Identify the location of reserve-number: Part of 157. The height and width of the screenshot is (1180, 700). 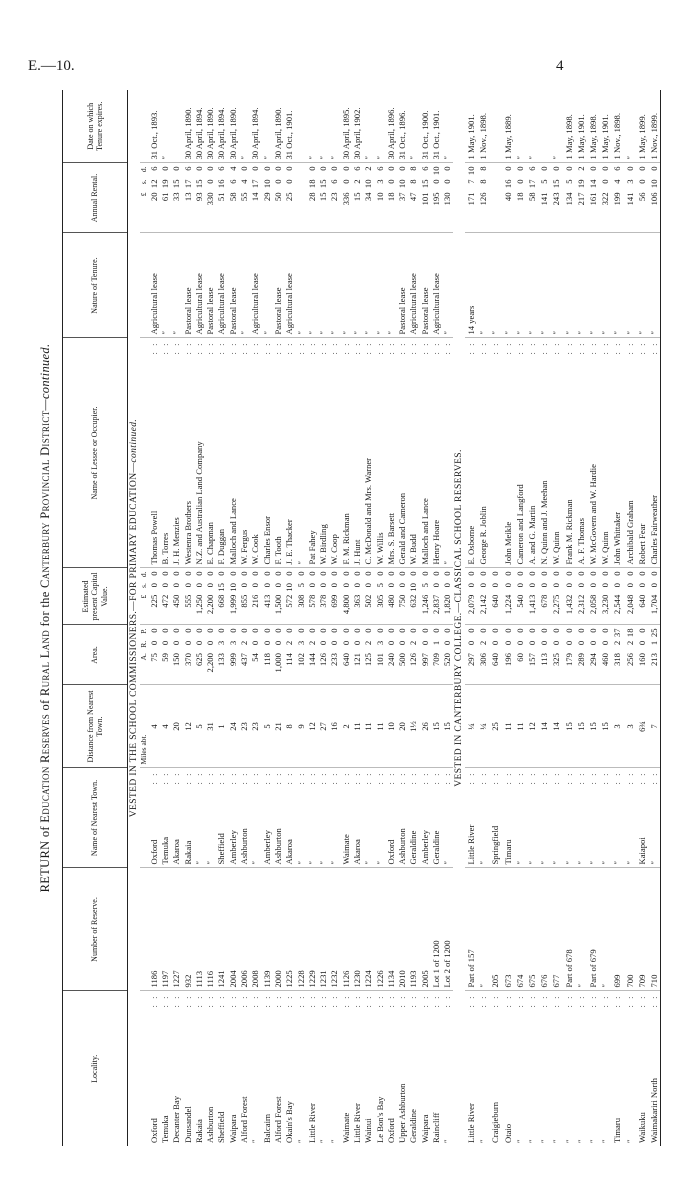
(471, 968).